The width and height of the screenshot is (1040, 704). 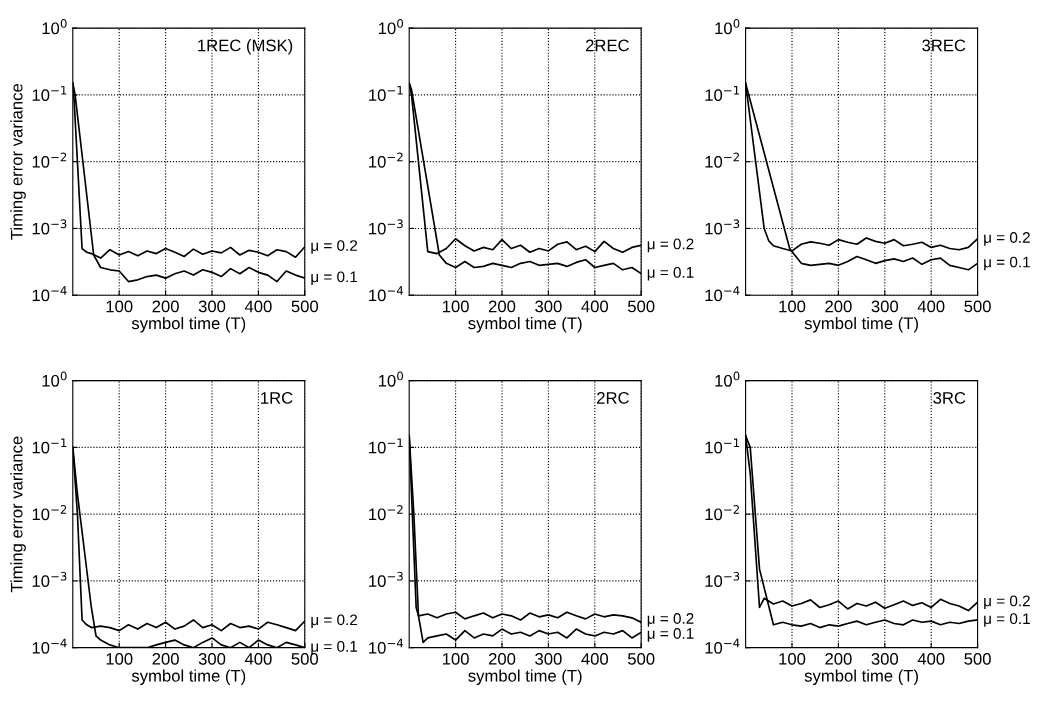 What do you see at coordinates (944, 45) in the screenshot?
I see `text: 3REC` at bounding box center [944, 45].